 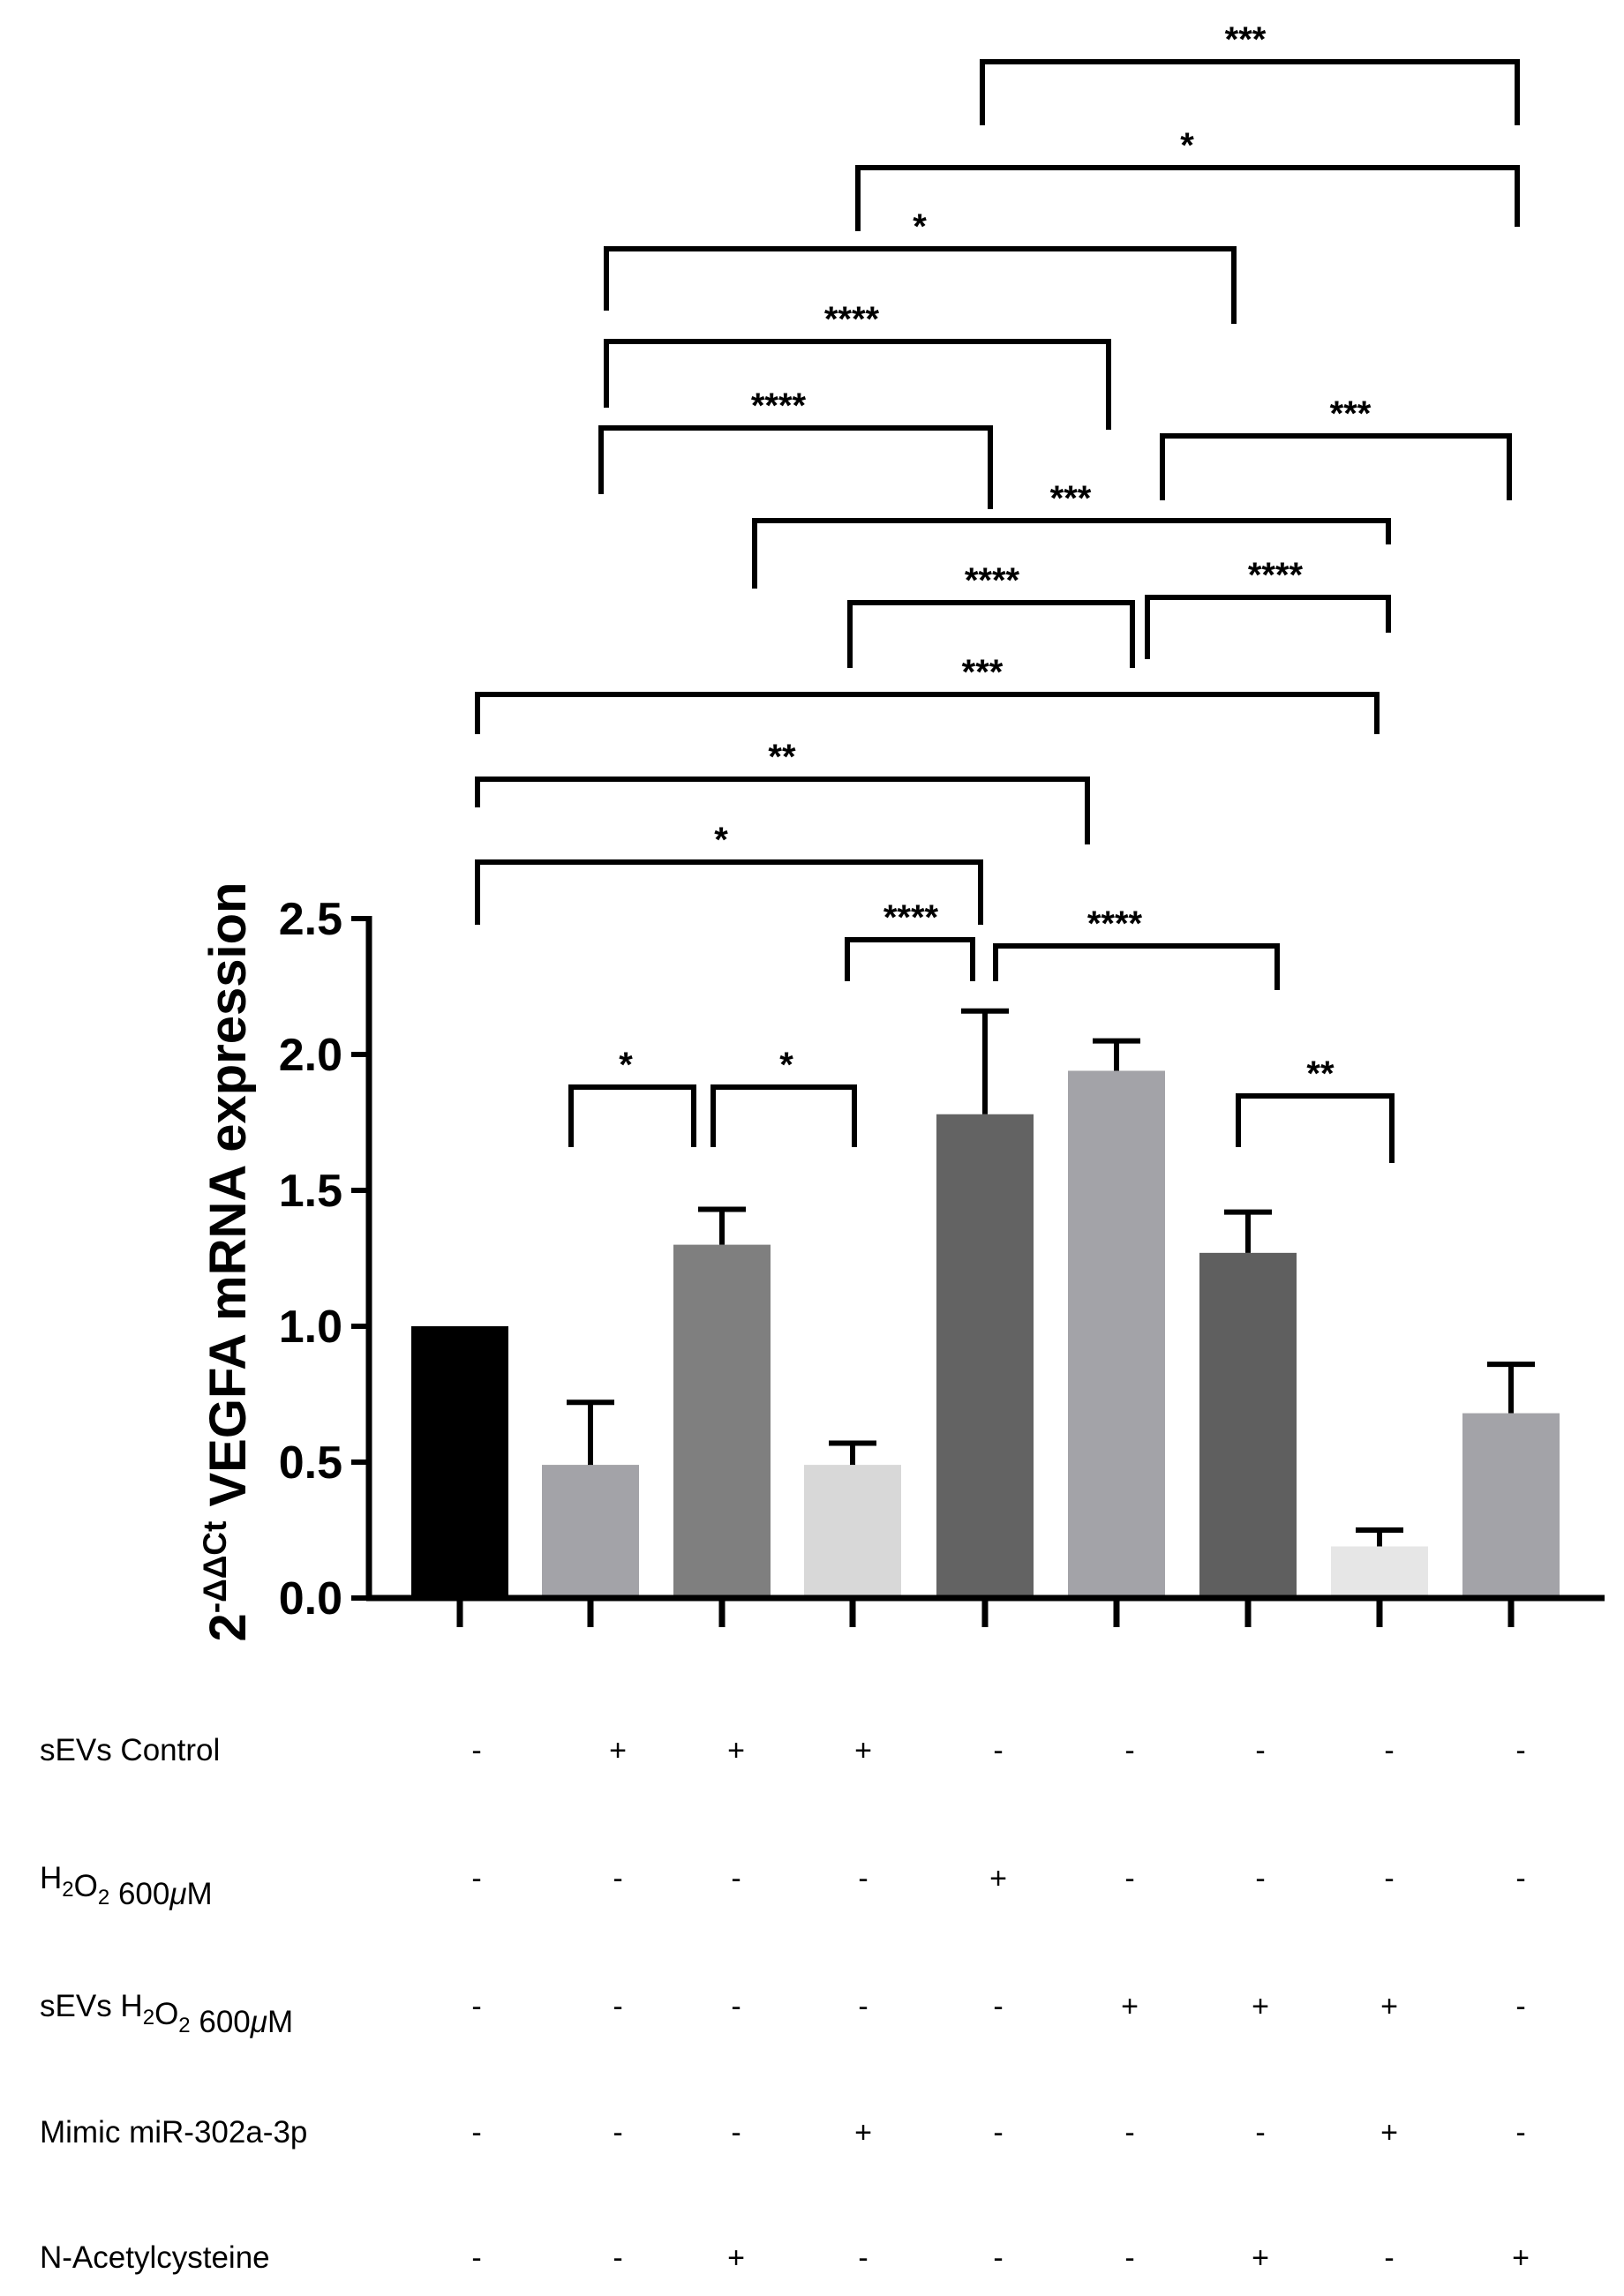 What do you see at coordinates (998, 2258) in the screenshot?
I see `treatment-mark-r5-c5: -` at bounding box center [998, 2258].